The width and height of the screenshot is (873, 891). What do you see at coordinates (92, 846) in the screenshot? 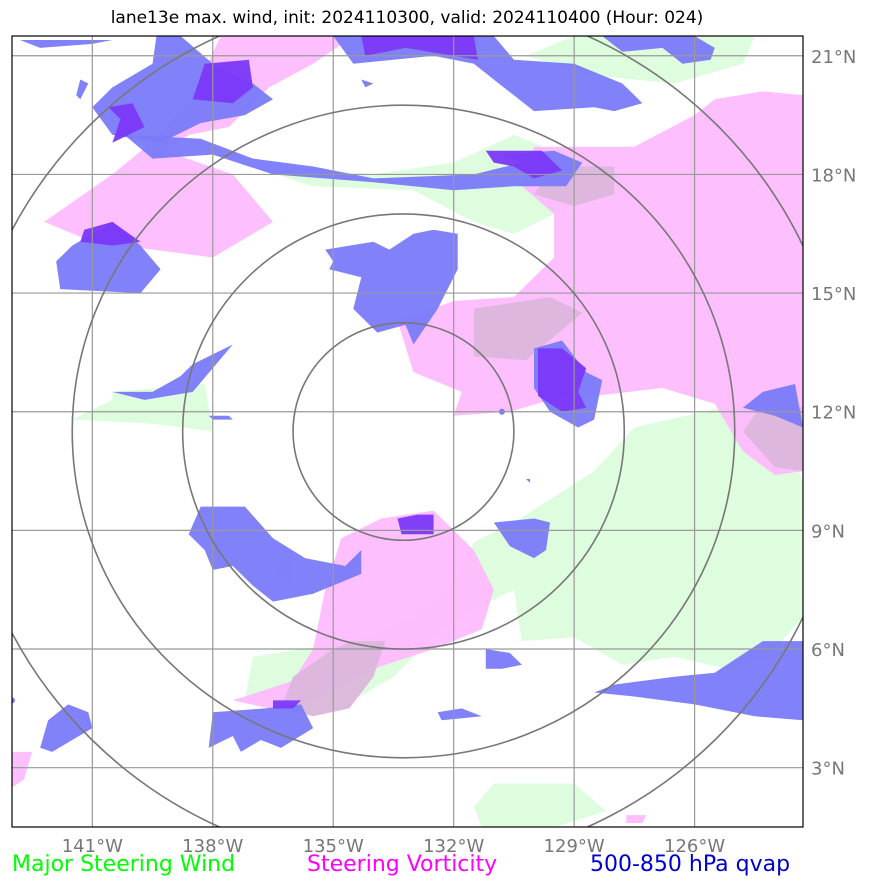
I see `x-tick-label-0: 141°W` at bounding box center [92, 846].